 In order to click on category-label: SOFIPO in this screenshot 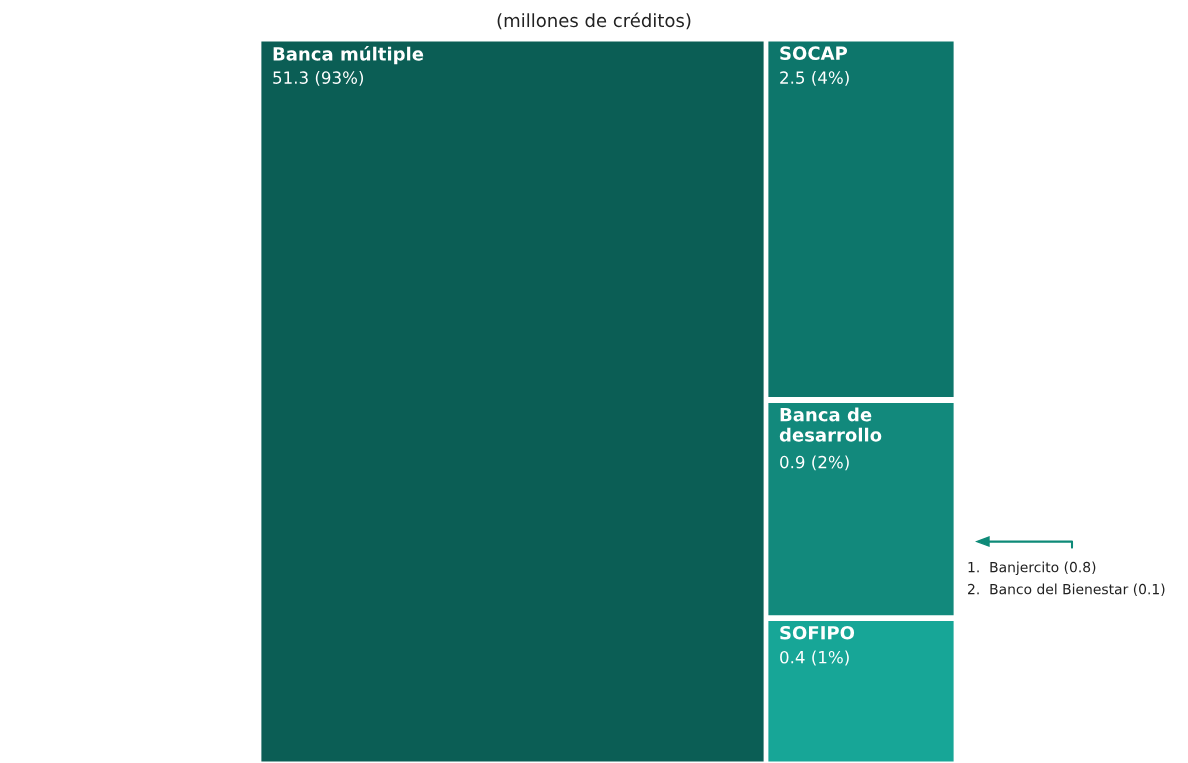, I will do `click(817, 632)`.